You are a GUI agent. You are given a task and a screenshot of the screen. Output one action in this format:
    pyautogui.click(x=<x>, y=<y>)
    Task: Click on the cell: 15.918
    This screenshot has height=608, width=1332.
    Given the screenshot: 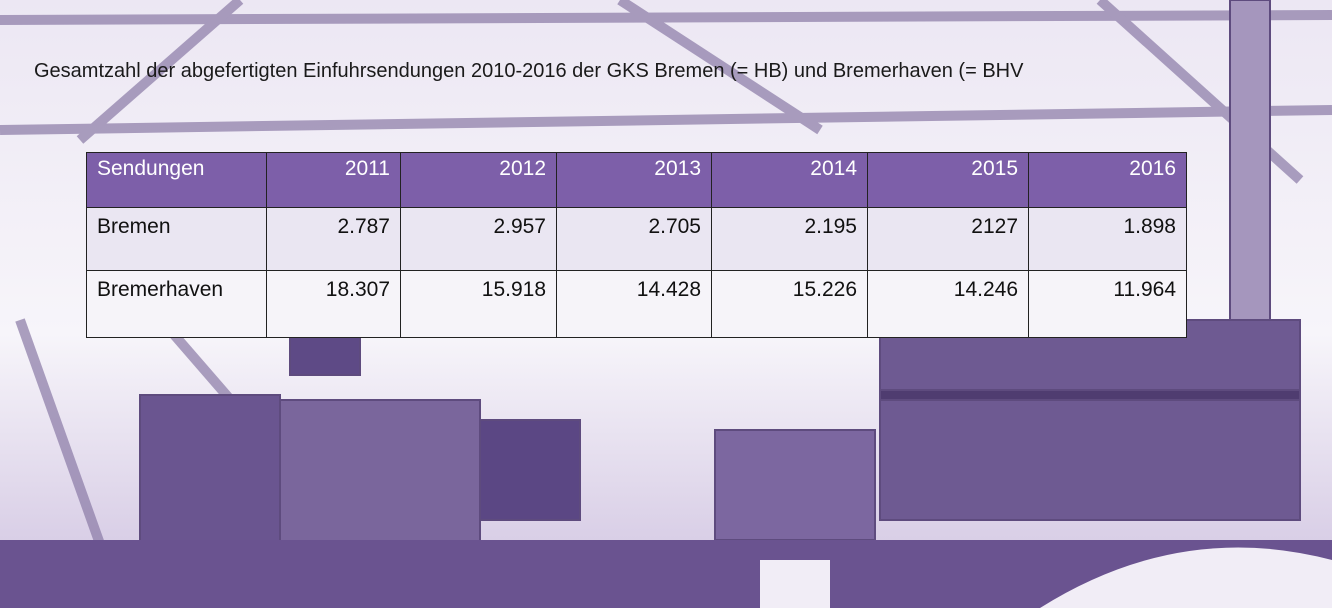 What is the action you would take?
    pyautogui.click(x=478, y=304)
    